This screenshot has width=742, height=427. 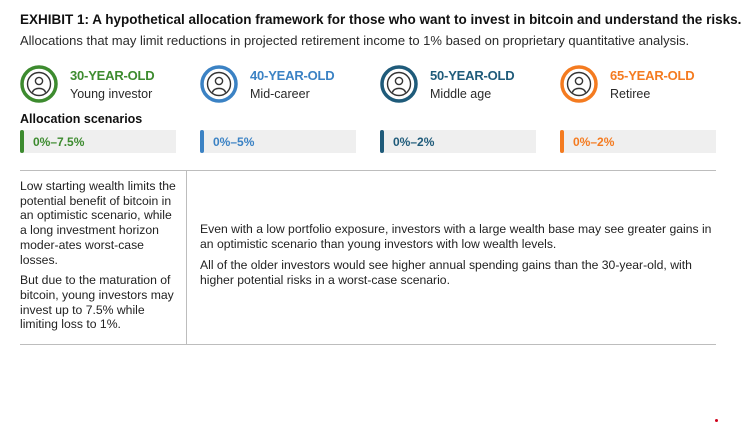 What do you see at coordinates (458, 141) in the screenshot?
I see `allocation-bar-50: 0%–2%` at bounding box center [458, 141].